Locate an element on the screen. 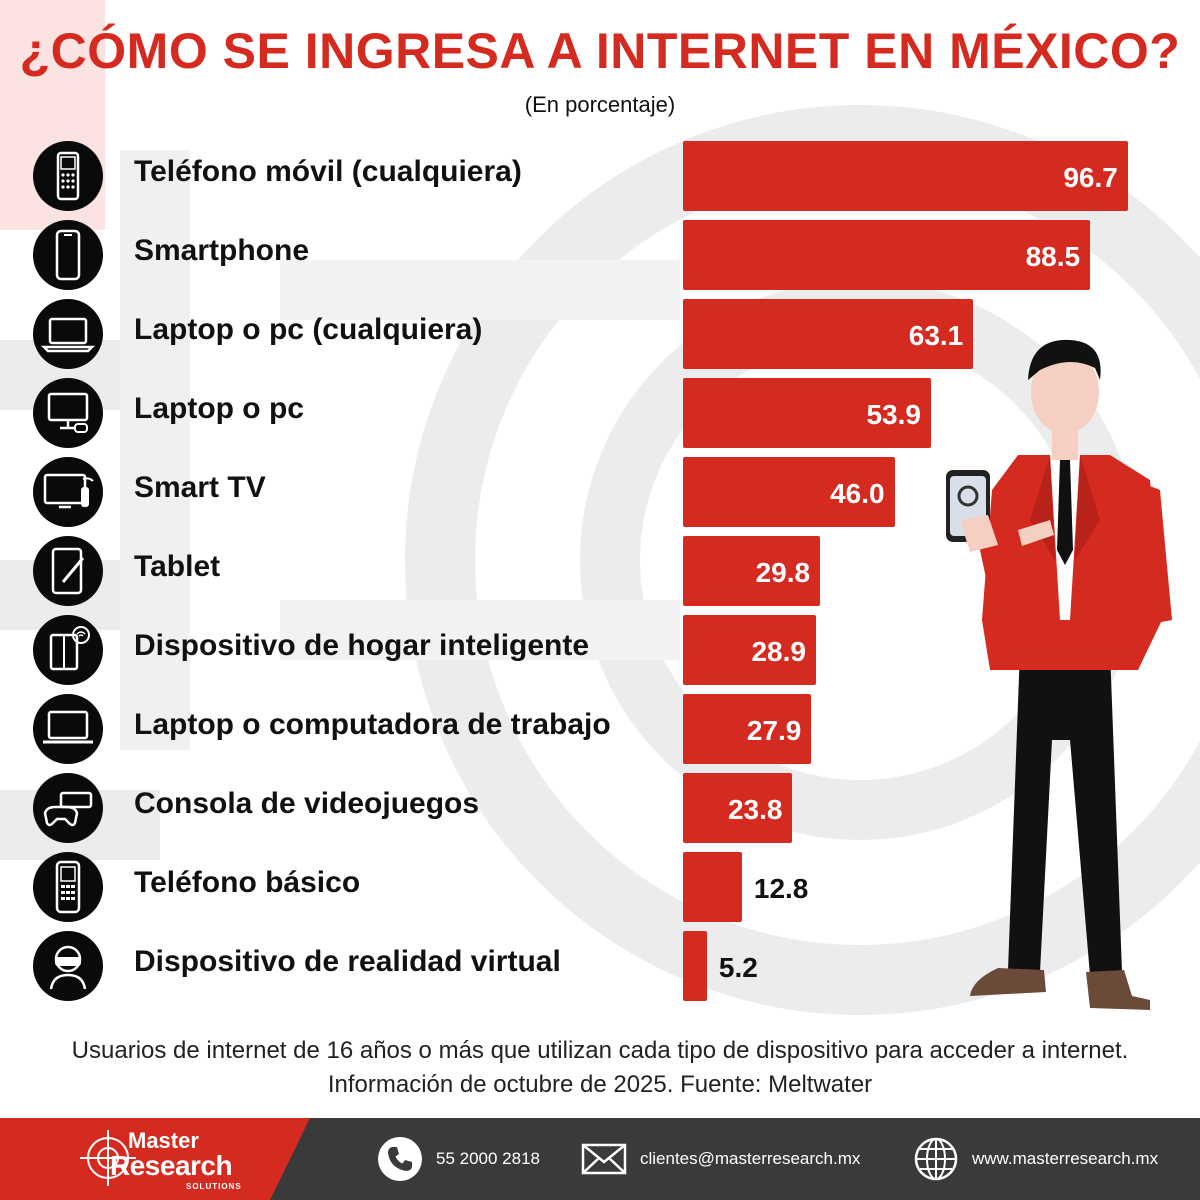  chart-row: Teléfono móvil (cualquiera) 96.7 is located at coordinates (600, 176).